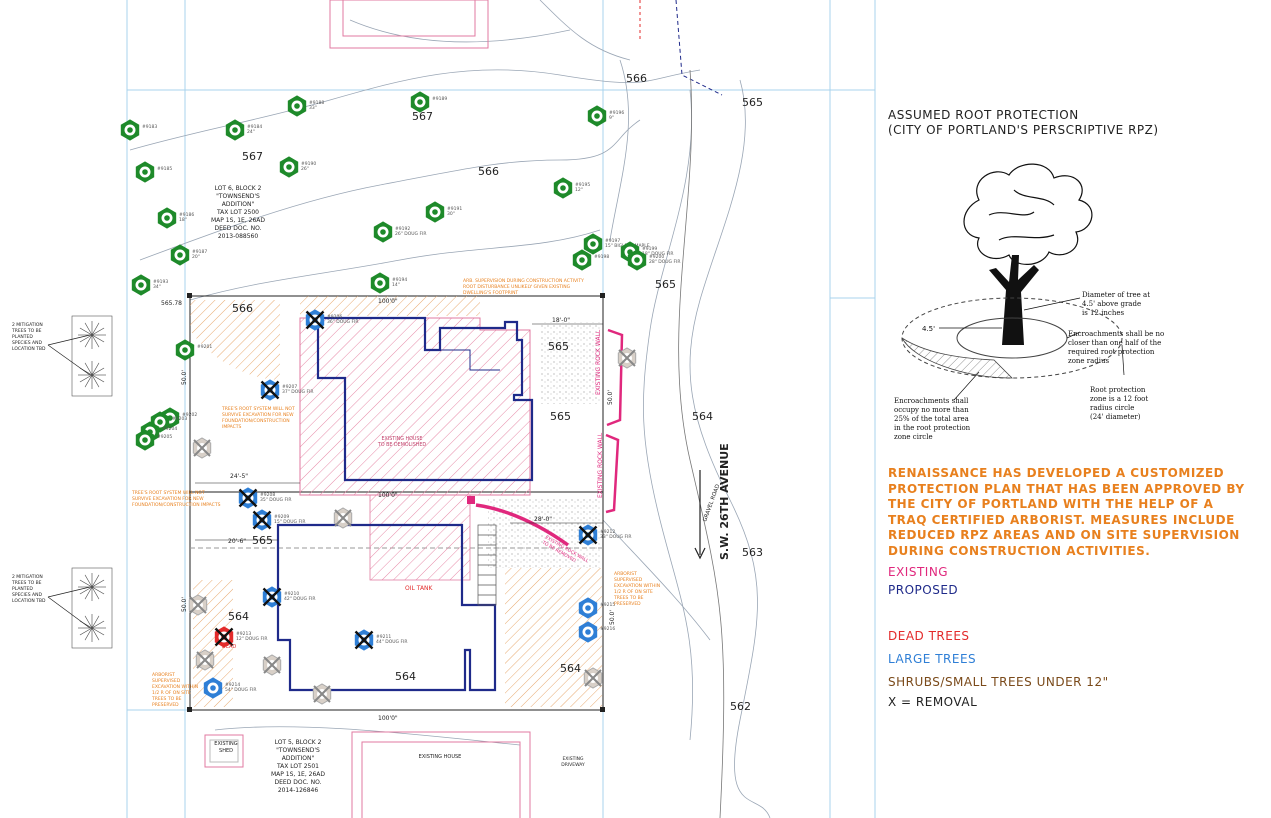  Describe the element at coordinates (402, 439) in the screenshot. I see `existing-house-demo-label-1: EXISTING HOUSE` at that location.